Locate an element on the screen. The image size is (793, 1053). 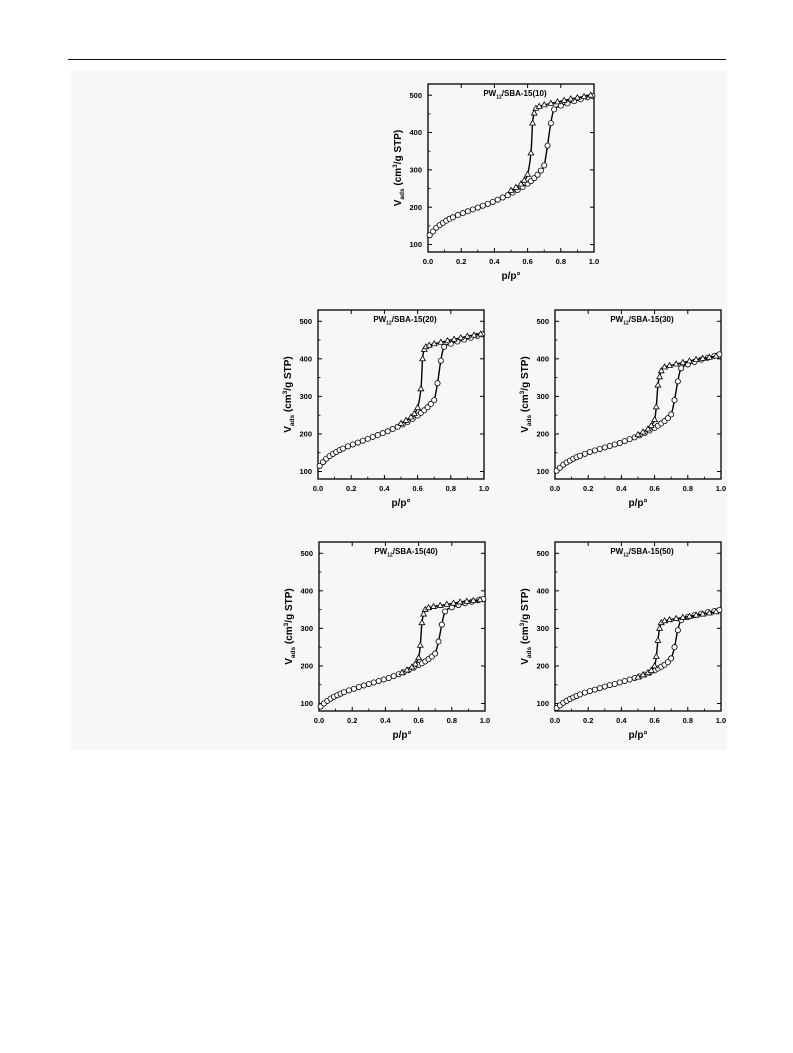
chart-title: PW12/SBA-15(40) is located at coordinates (406, 553).